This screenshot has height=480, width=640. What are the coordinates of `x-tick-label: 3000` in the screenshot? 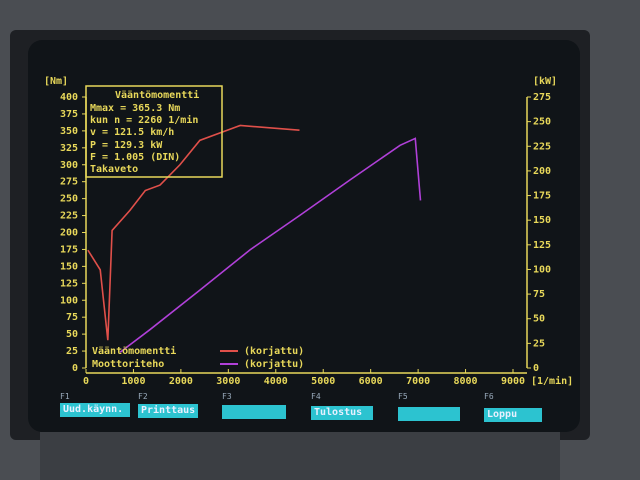 It's located at (228, 381).